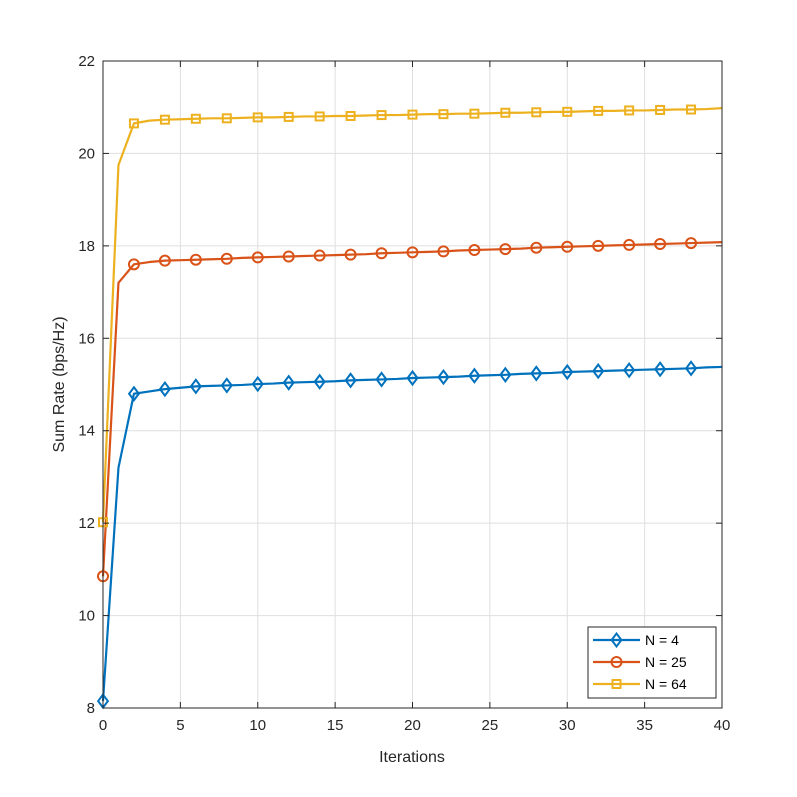 This screenshot has height=797, width=797. Describe the element at coordinates (644, 725) in the screenshot. I see `x-tick-label: 35` at that location.